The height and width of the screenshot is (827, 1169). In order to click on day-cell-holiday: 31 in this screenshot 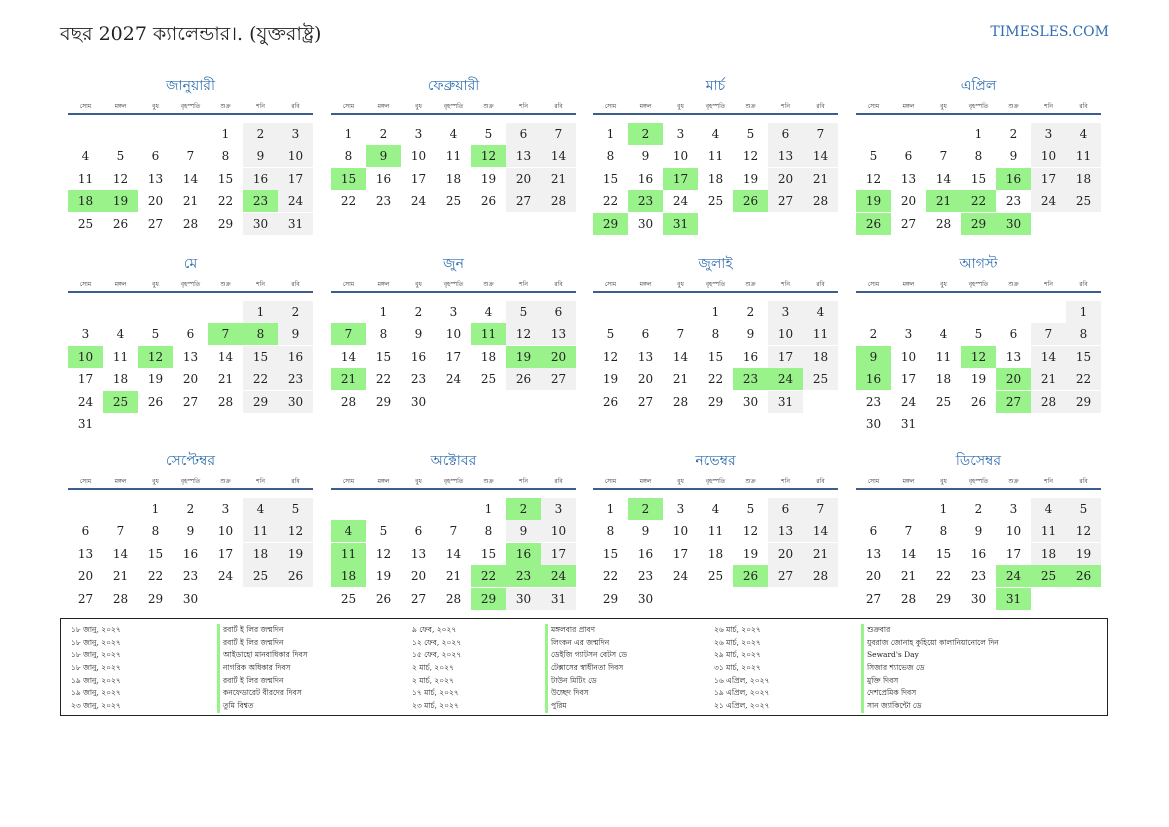, I will do `click(1013, 598)`.